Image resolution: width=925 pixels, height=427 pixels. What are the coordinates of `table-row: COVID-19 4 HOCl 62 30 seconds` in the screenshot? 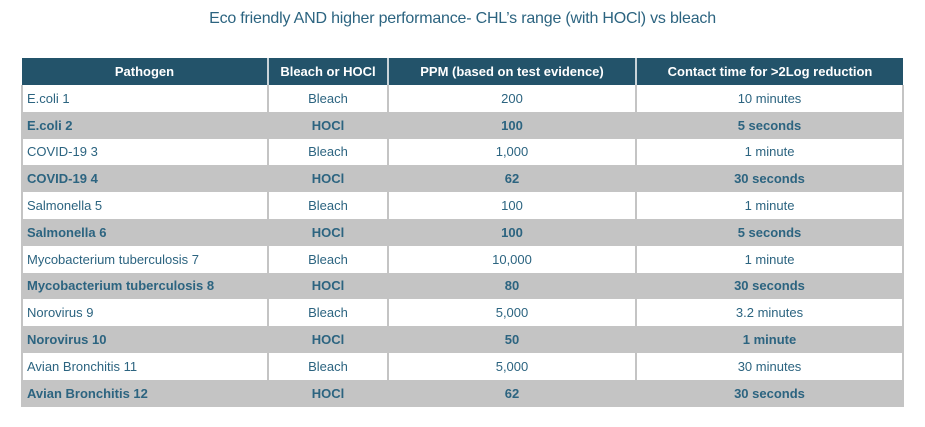 It's located at (462, 179).